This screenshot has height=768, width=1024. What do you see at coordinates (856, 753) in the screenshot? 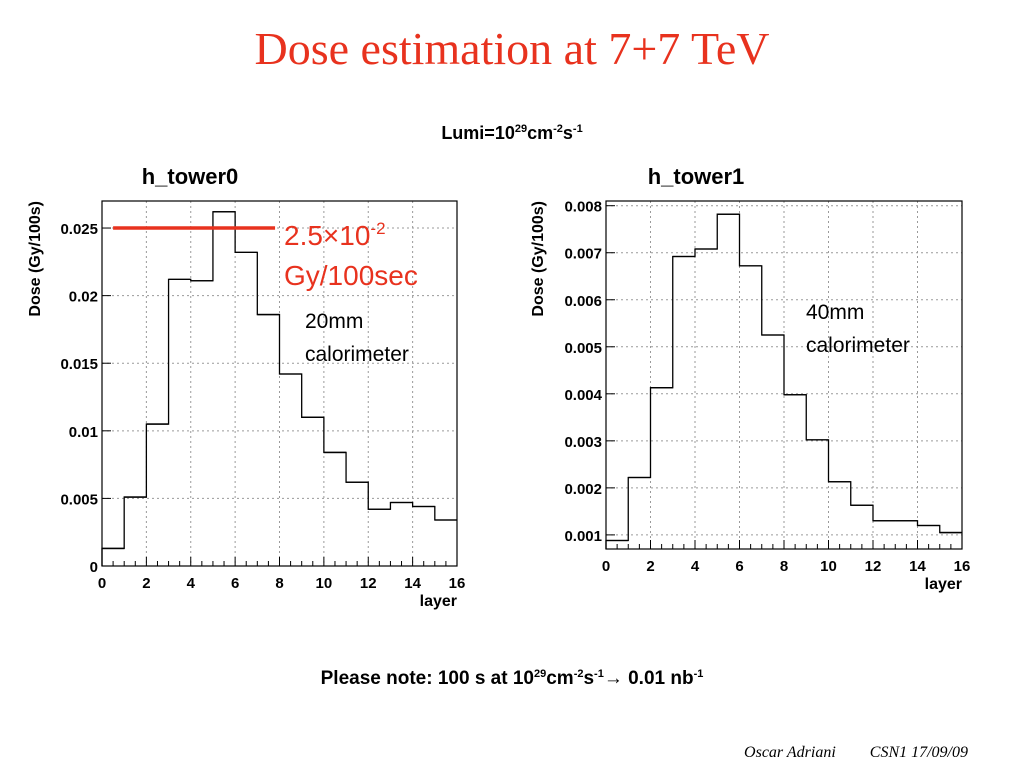
I see `footer: Oscar Adriani CSN1 17/09/09` at bounding box center [856, 753].